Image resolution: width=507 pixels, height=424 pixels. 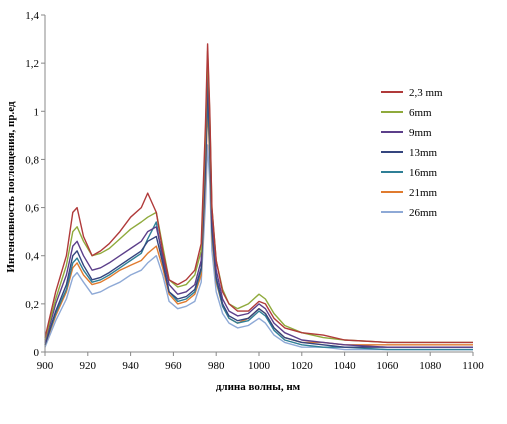 What do you see at coordinates (88, 366) in the screenshot?
I see `x-tick-label: 920` at bounding box center [88, 366].